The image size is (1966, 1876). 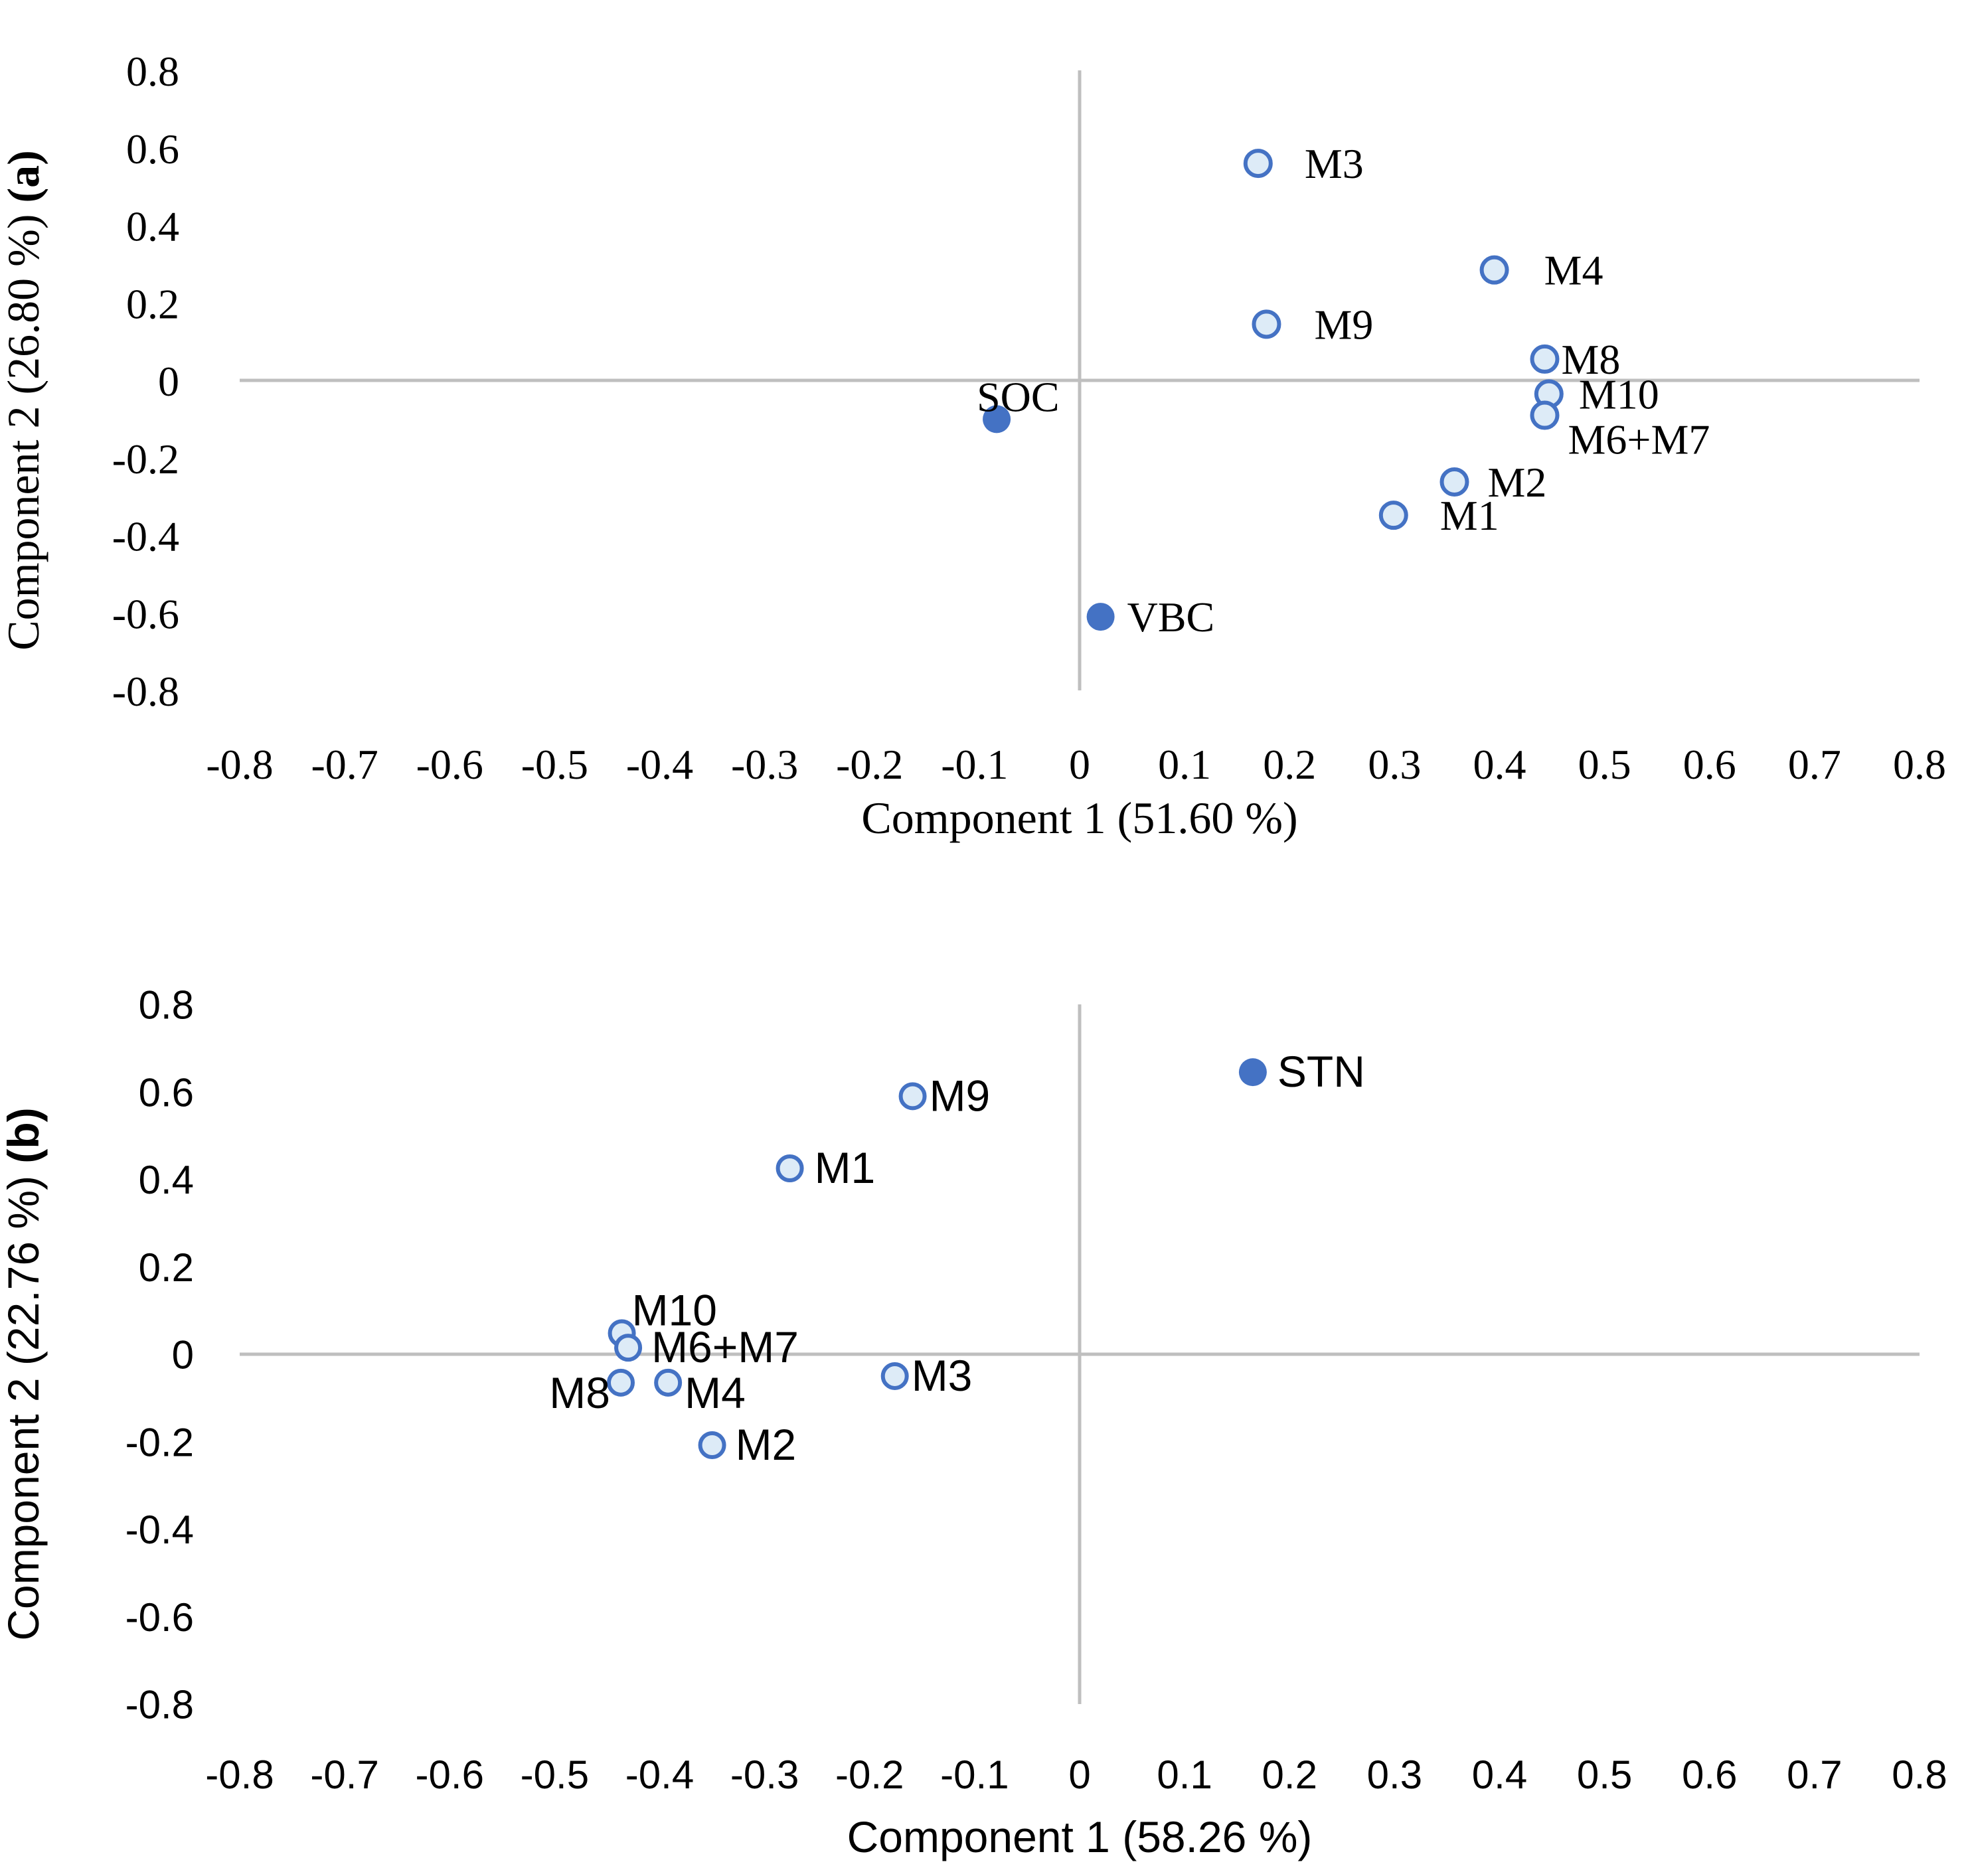 What do you see at coordinates (24, 1408) in the screenshot?
I see `y-axis-title-text: Component 2 (22.76 %)` at bounding box center [24, 1408].